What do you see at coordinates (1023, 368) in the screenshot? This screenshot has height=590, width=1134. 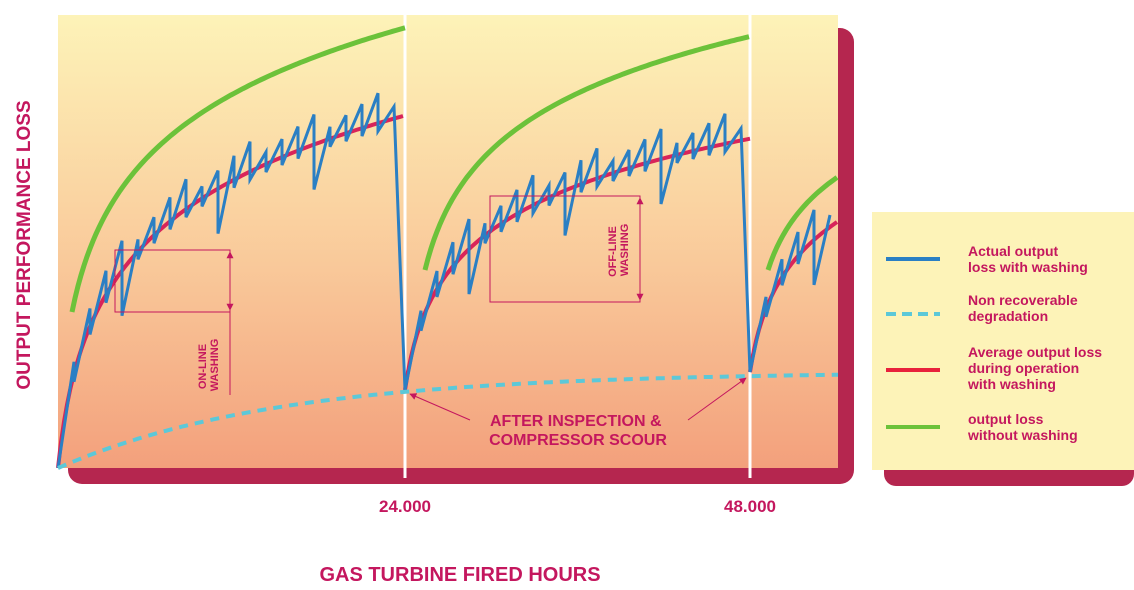 I see `legend-line: during operation` at bounding box center [1023, 368].